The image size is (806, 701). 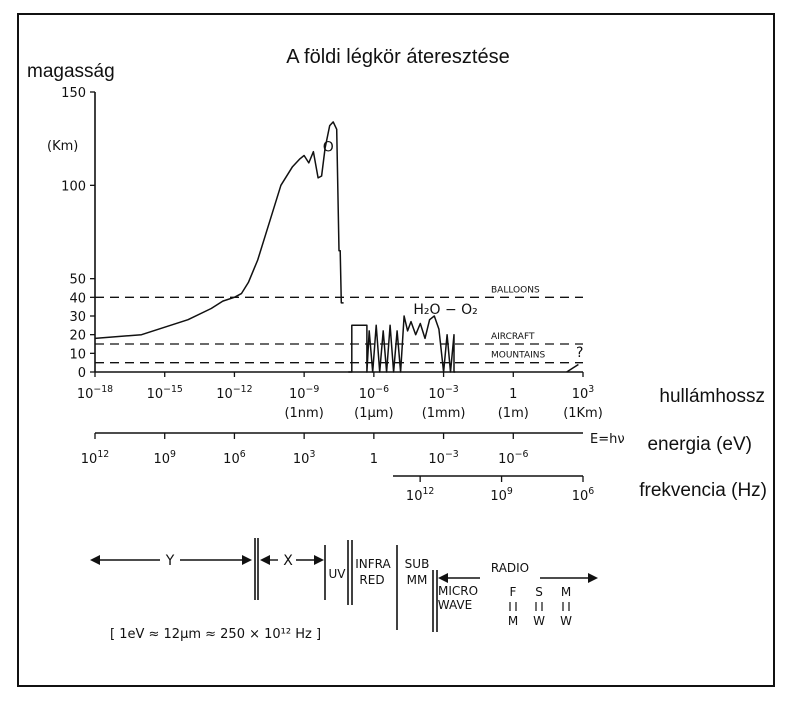 What do you see at coordinates (73, 93) in the screenshot?
I see `y-tick-label: 150` at bounding box center [73, 93].